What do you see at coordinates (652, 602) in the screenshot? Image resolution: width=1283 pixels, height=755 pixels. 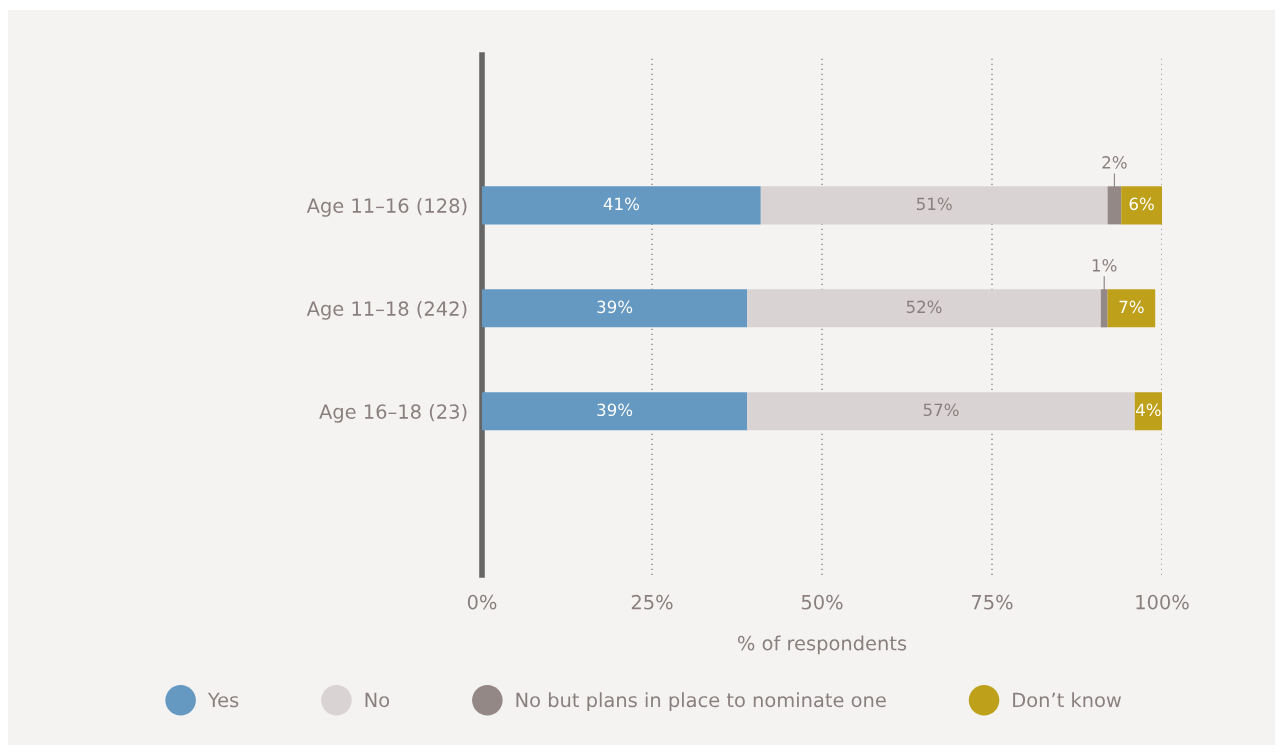 I see `x-tick-label: 25%` at bounding box center [652, 602].